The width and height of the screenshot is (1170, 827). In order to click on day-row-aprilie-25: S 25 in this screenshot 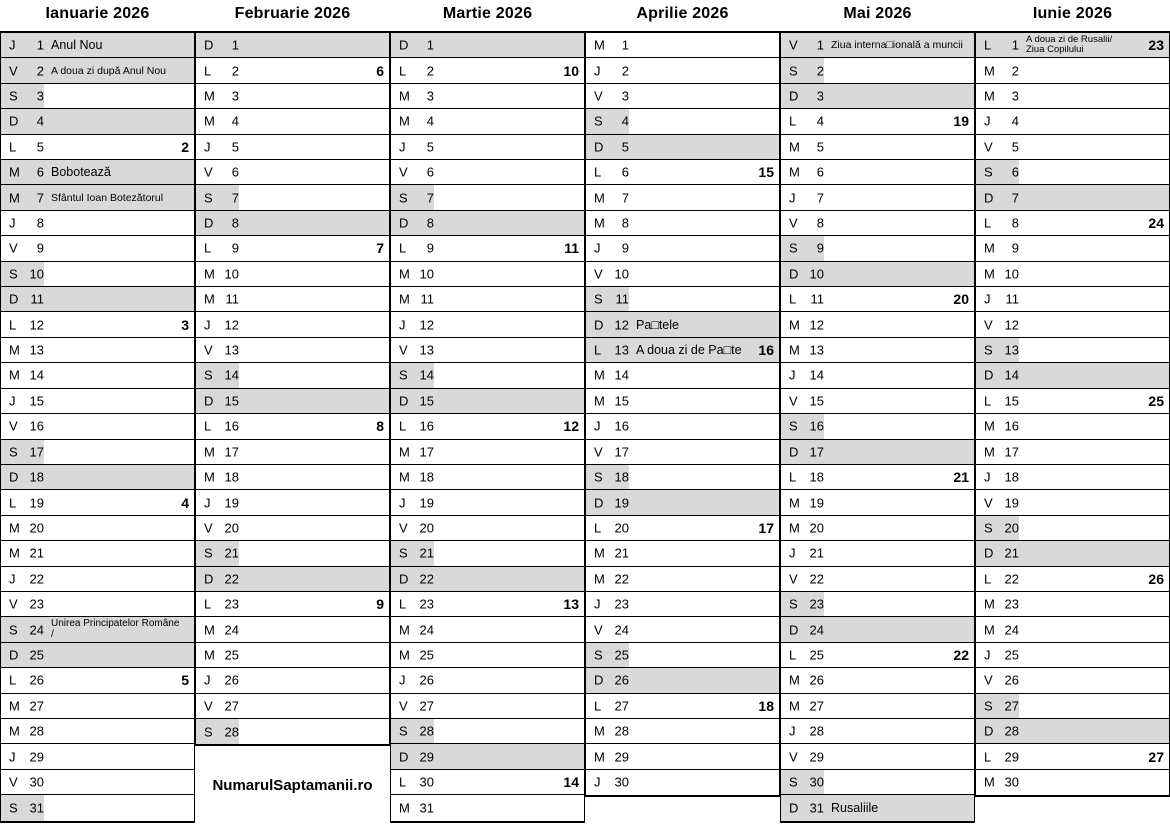, I will do `click(682, 655)`.